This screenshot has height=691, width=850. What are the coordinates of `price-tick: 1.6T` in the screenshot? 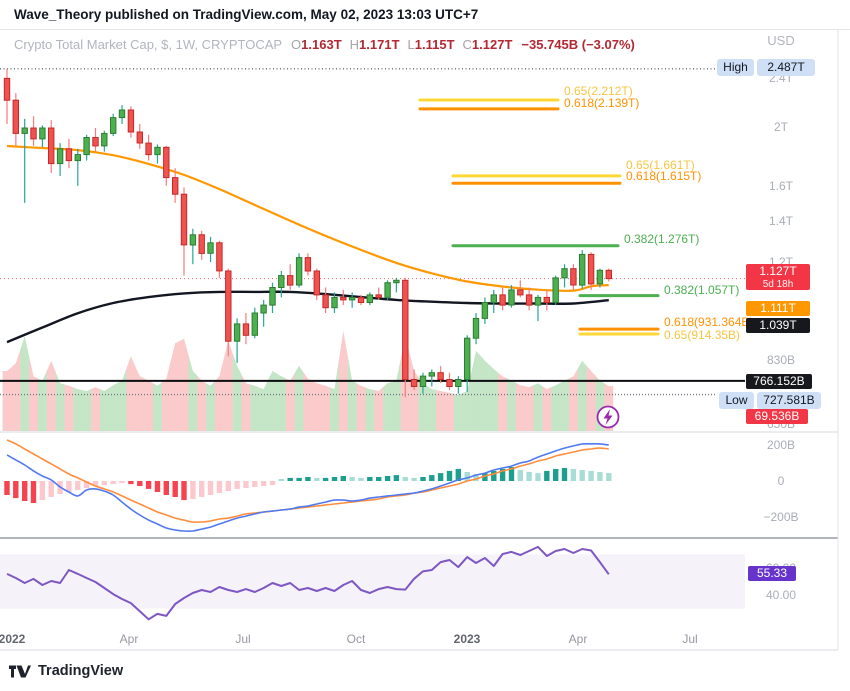 It's located at (780, 185).